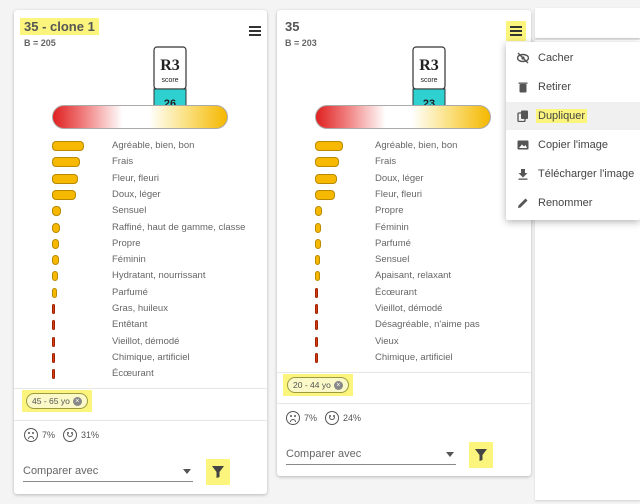 The height and width of the screenshot is (504, 640). Describe the element at coordinates (159, 276) in the screenshot. I see `attribute-label: Hydratant, nourrissant` at that location.